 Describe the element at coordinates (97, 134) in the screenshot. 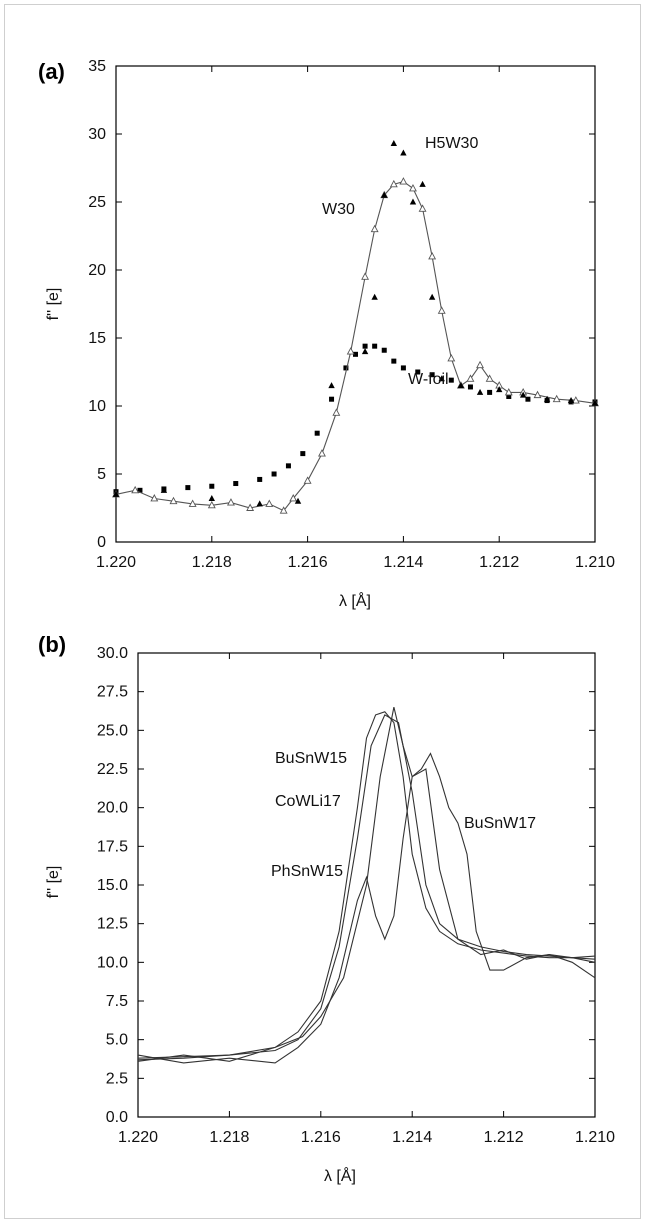

I see `panel-a-y-tick-label: 30` at that location.